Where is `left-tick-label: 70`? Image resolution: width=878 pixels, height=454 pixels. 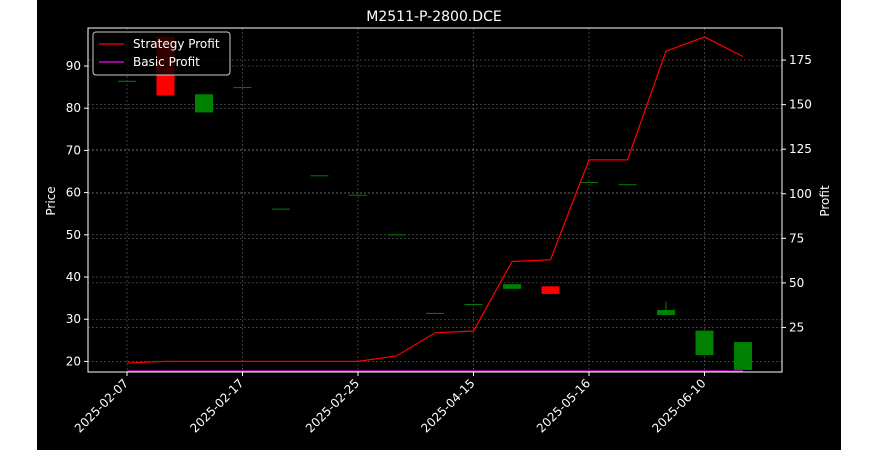
left-tick-label: 70 is located at coordinates (73, 150).